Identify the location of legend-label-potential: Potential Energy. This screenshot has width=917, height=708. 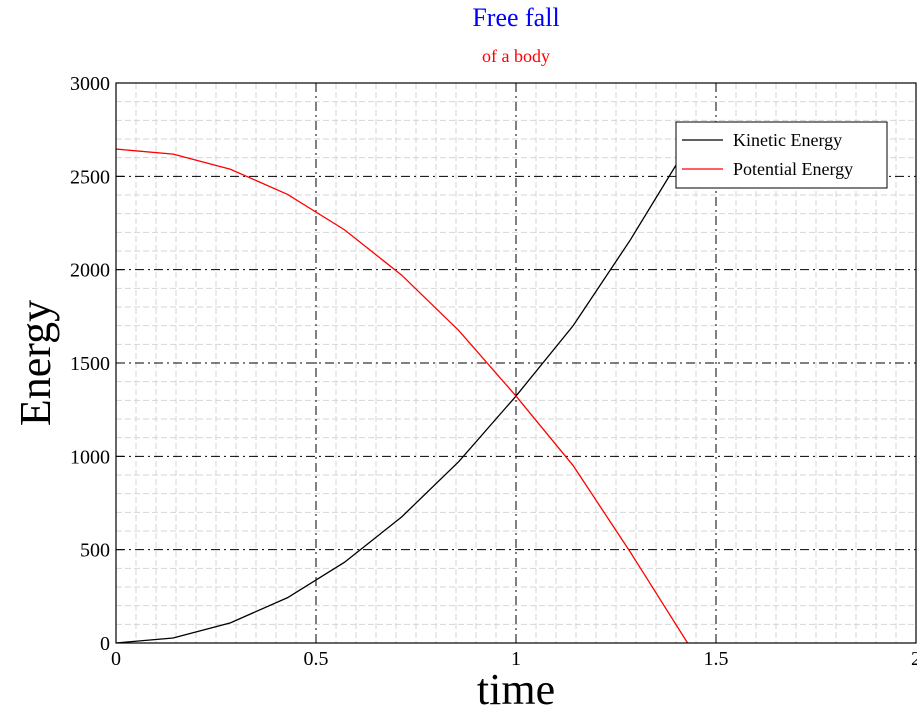
(793, 169).